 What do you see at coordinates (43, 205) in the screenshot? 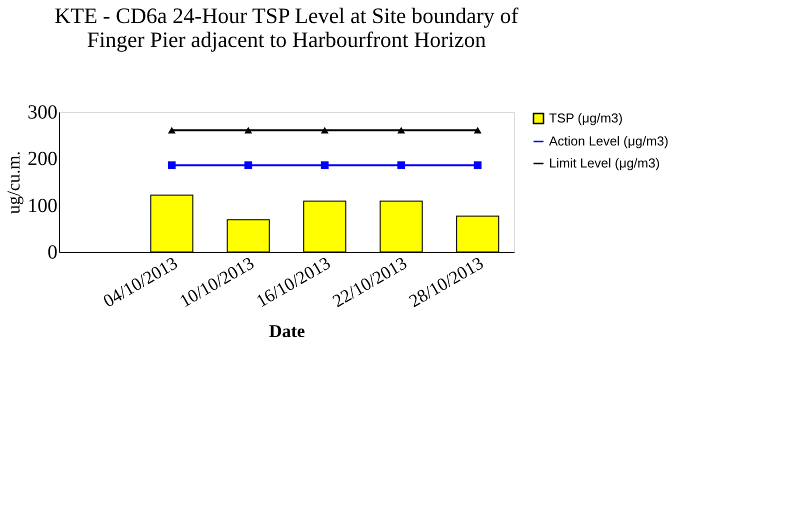
I see `y-tick-label: 100` at bounding box center [43, 205].